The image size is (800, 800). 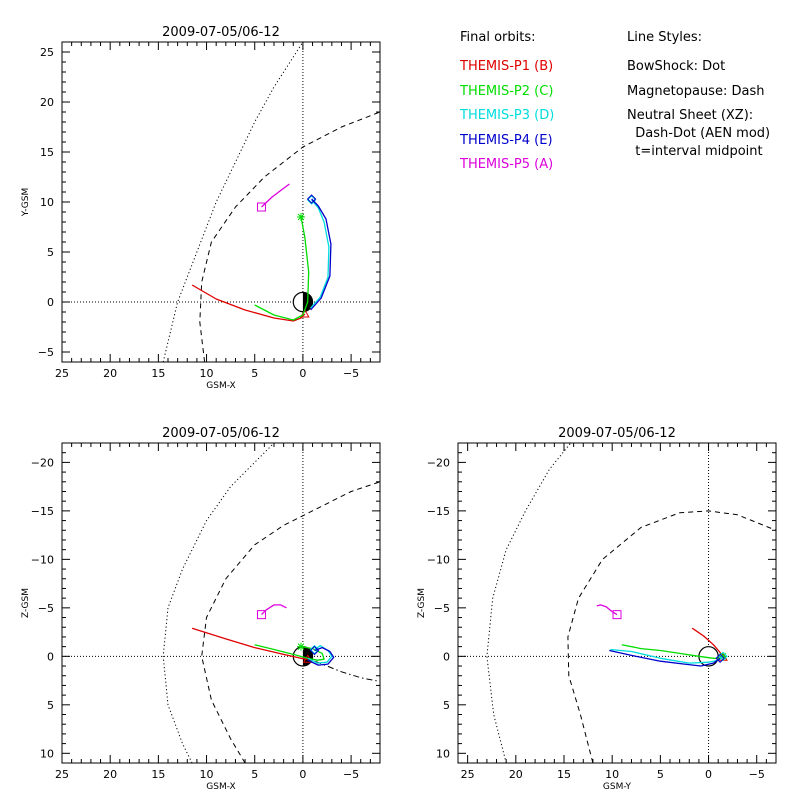 What do you see at coordinates (698, 133) in the screenshot?
I see `legend-style-neutral-sheet-model: Dash-Dot (AEN mod)` at bounding box center [698, 133].